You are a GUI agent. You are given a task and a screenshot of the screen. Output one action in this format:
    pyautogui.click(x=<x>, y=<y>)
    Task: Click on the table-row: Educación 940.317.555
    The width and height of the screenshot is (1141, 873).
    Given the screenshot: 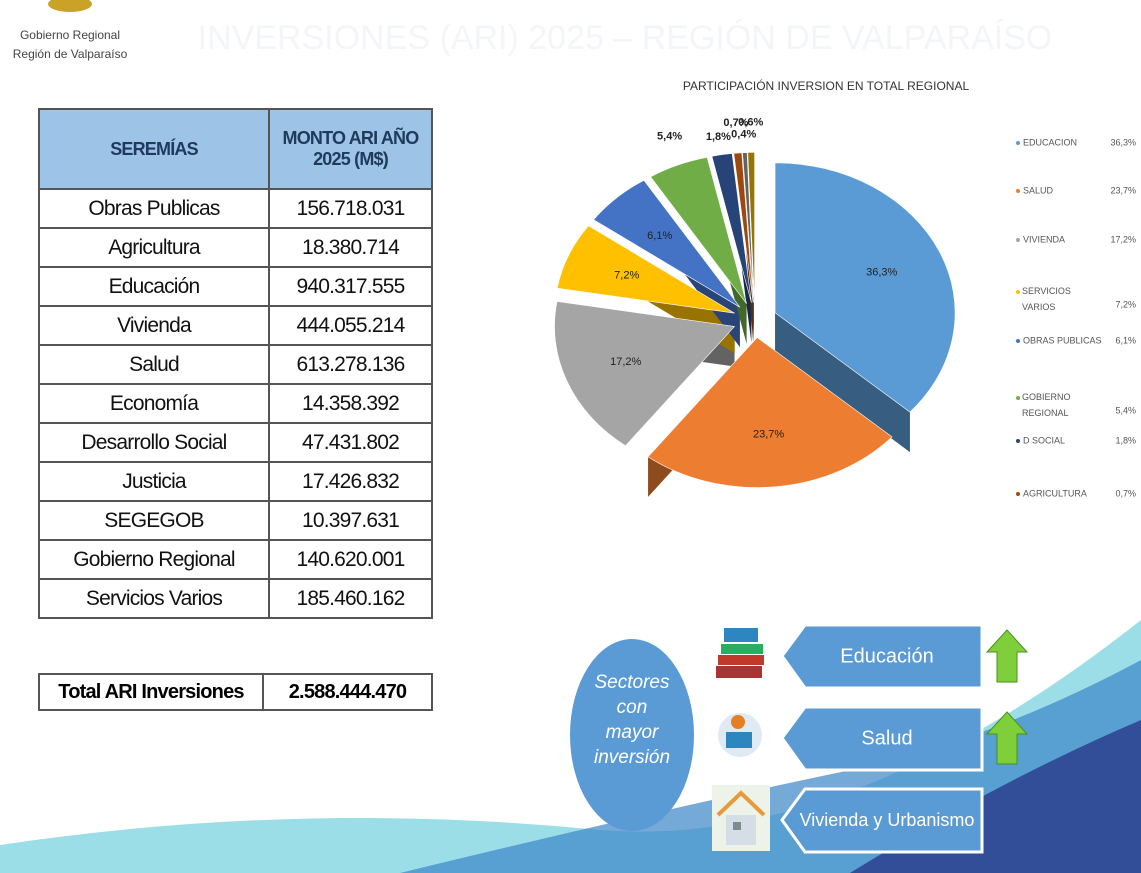 What is the action you would take?
    pyautogui.click(x=235, y=286)
    